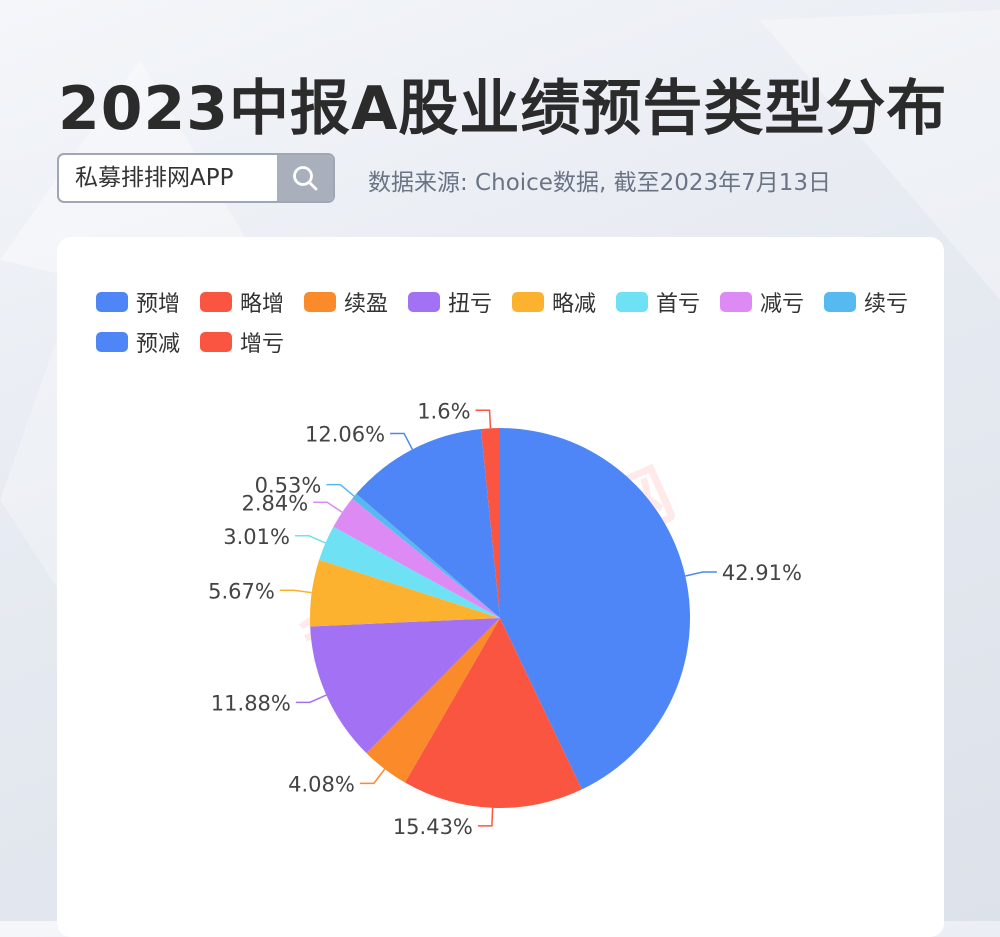 The width and height of the screenshot is (1000, 937). I want to click on legend-item: 预增, so click(138, 302).